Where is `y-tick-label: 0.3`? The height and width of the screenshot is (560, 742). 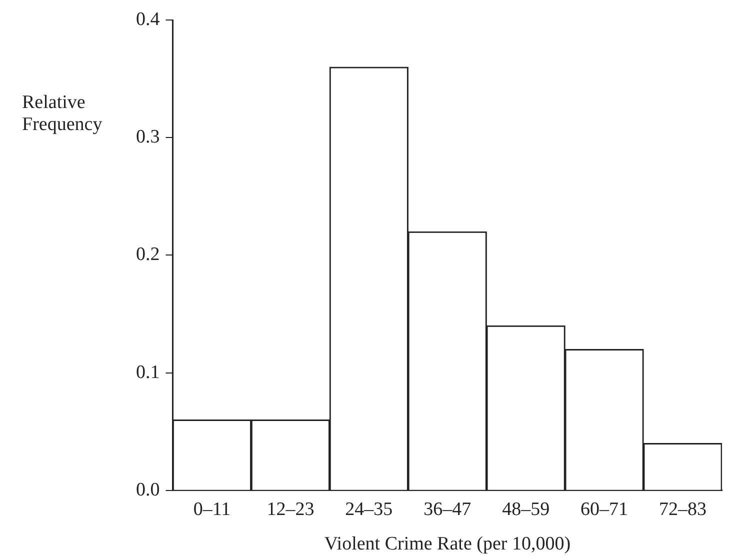 y-tick-label: 0.3 is located at coordinates (148, 137).